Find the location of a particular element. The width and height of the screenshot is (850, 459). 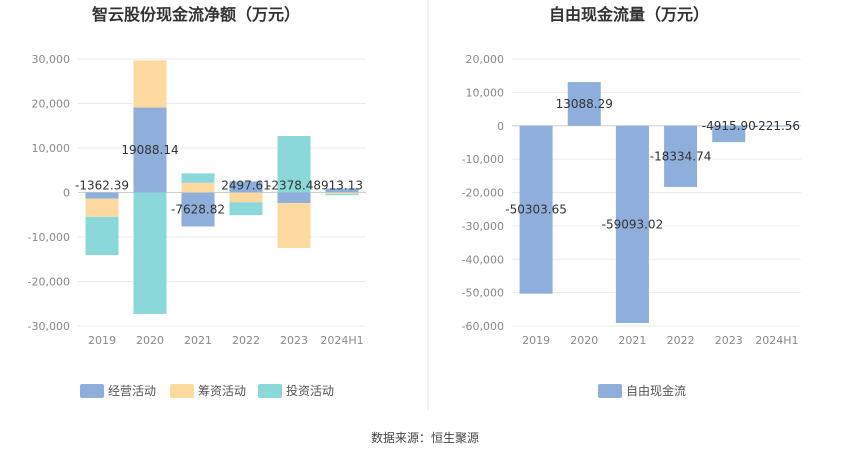

y-tick-label: -60,000 is located at coordinates (483, 326).